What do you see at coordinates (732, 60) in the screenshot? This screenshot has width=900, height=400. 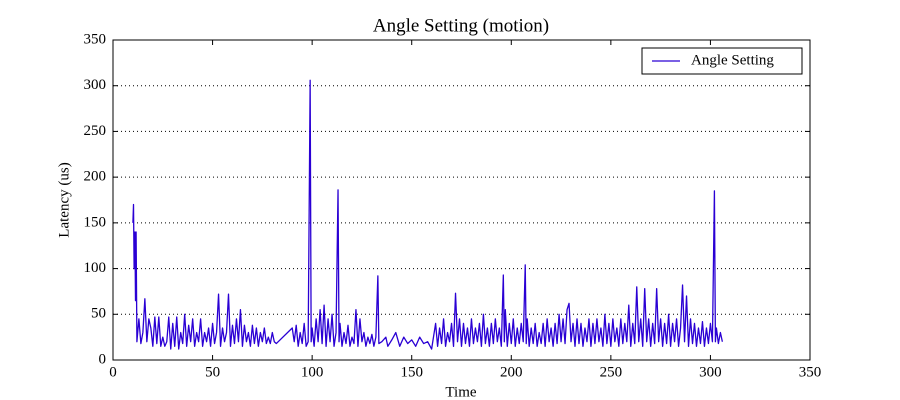 I see `legend-label: Angle Setting` at bounding box center [732, 60].